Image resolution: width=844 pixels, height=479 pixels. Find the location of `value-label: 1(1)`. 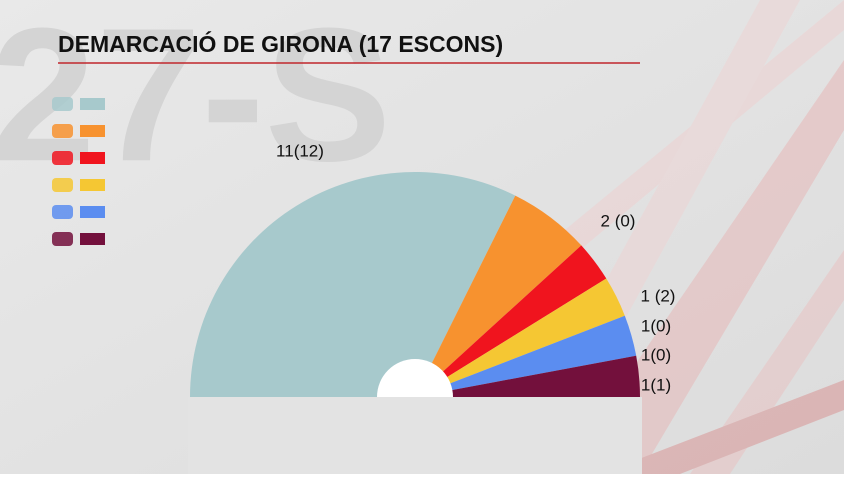

value-label: 1(1) is located at coordinates (656, 384).